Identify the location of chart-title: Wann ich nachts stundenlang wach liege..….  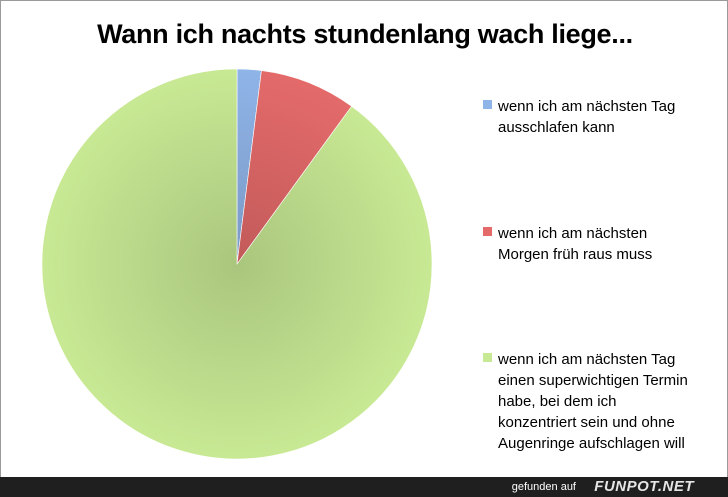
(365, 34).